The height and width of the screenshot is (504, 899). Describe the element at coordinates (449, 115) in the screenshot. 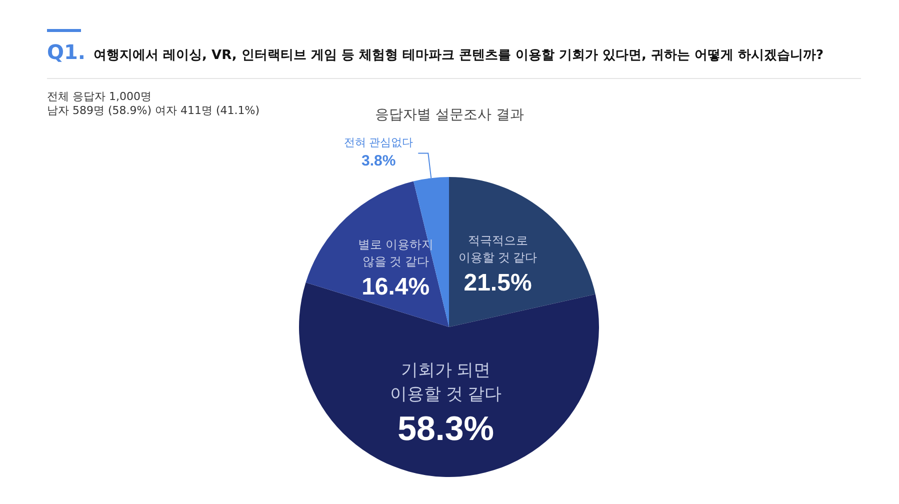

I see `chart-subtitle: 응답자별 설문조사 결과` at that location.